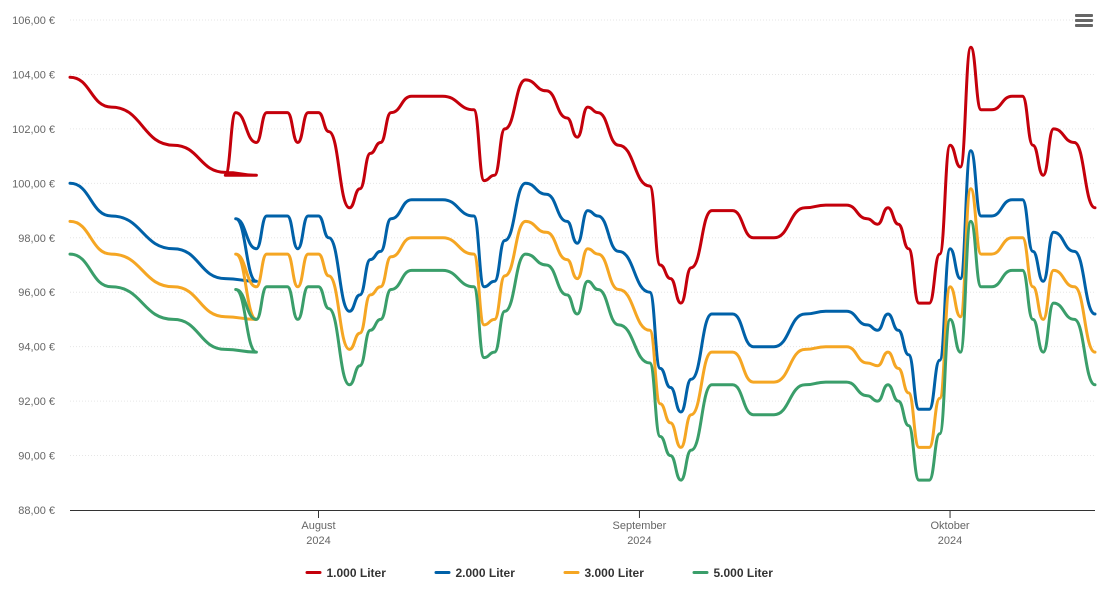 This screenshot has width=1105, height=603. I want to click on legend-item-3: 3.000 Liter, so click(604, 573).